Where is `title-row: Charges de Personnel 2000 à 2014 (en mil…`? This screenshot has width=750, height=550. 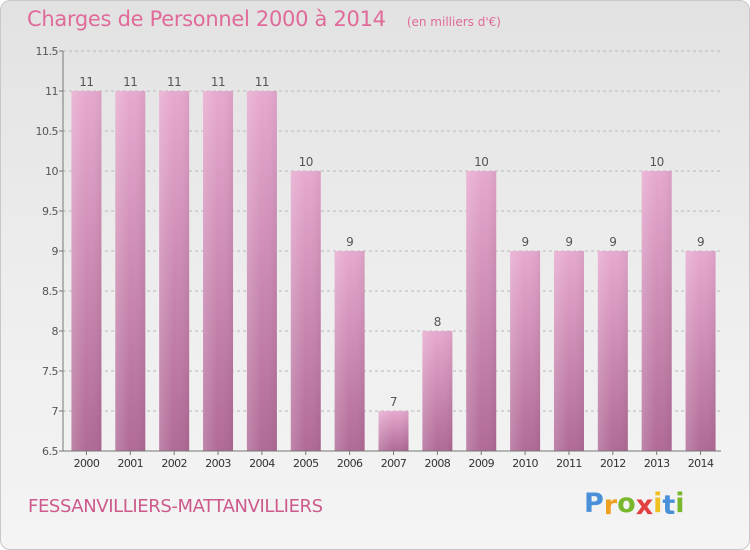
title-row: Charges de Personnel 2000 à 2014 (en mil… is located at coordinates (264, 19).